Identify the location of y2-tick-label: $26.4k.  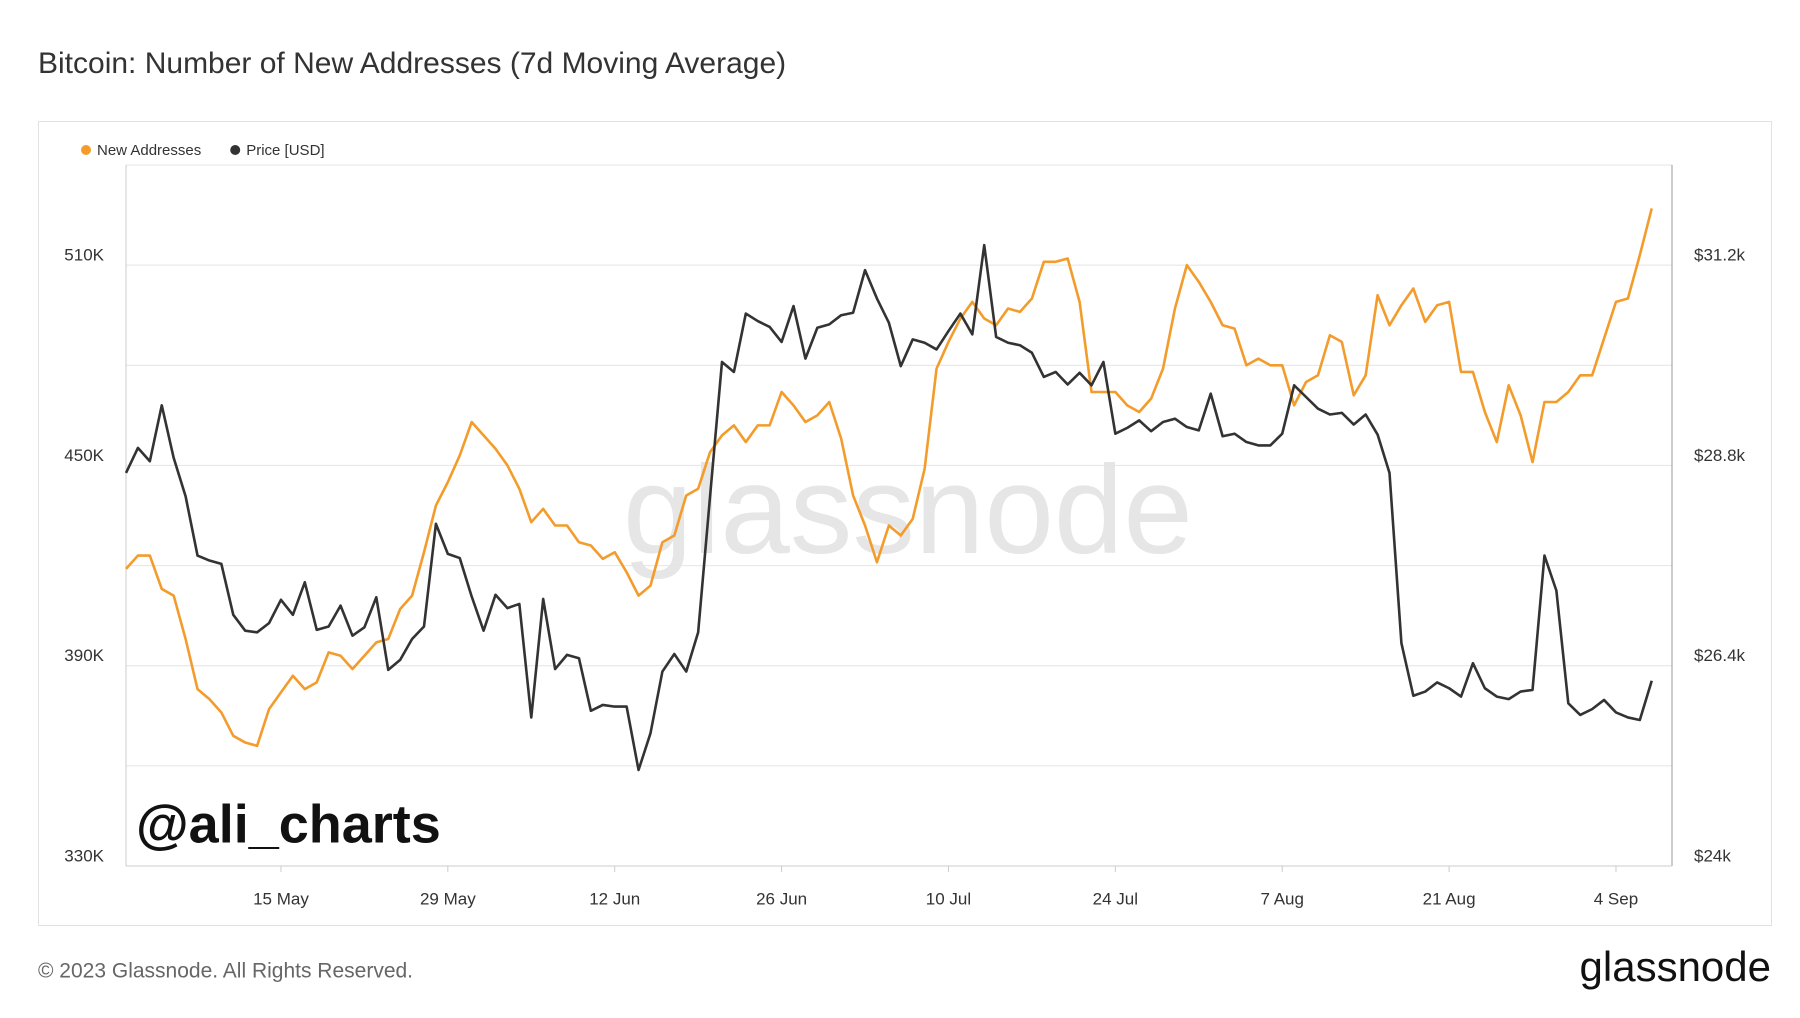
(1720, 655).